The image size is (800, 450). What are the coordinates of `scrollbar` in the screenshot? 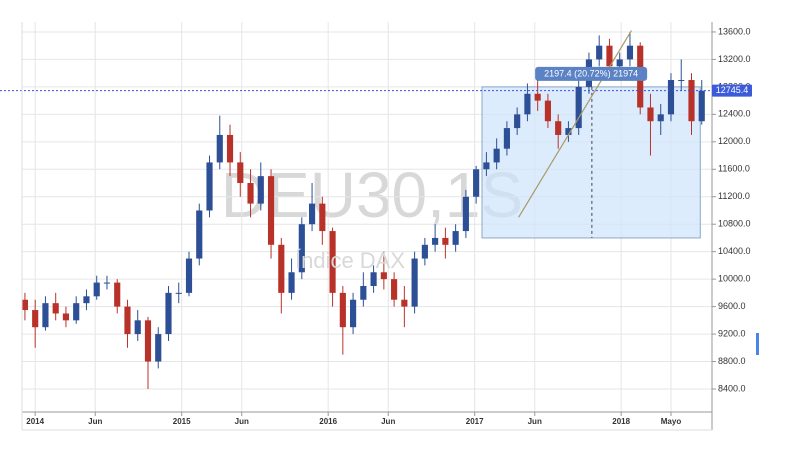 It's located at (757, 344).